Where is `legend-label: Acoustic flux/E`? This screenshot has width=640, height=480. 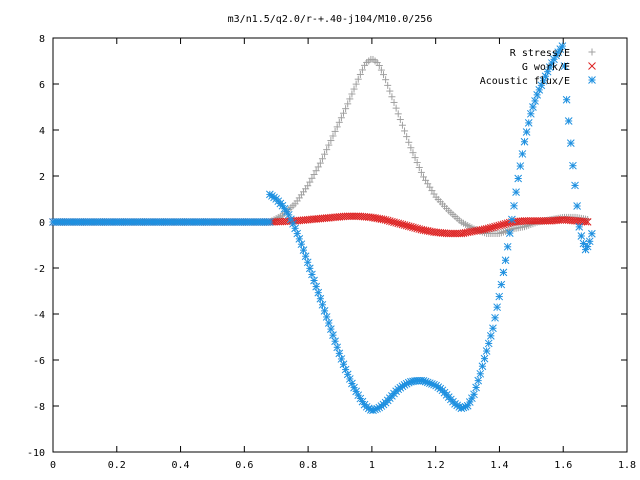
legend-label: Acoustic flux/E is located at coordinates (525, 81).